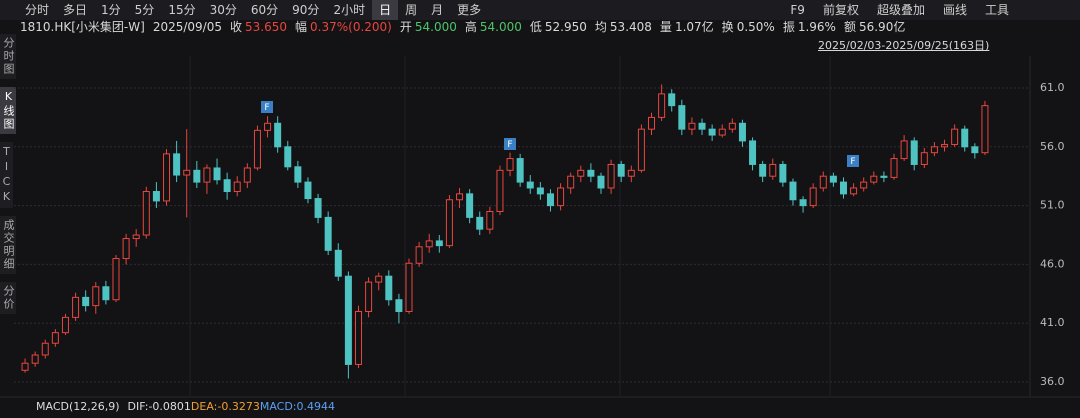 The image size is (1080, 418). What do you see at coordinates (351, 27) in the screenshot?
I see `field-value: 0.37%(0.200)` at bounding box center [351, 27].